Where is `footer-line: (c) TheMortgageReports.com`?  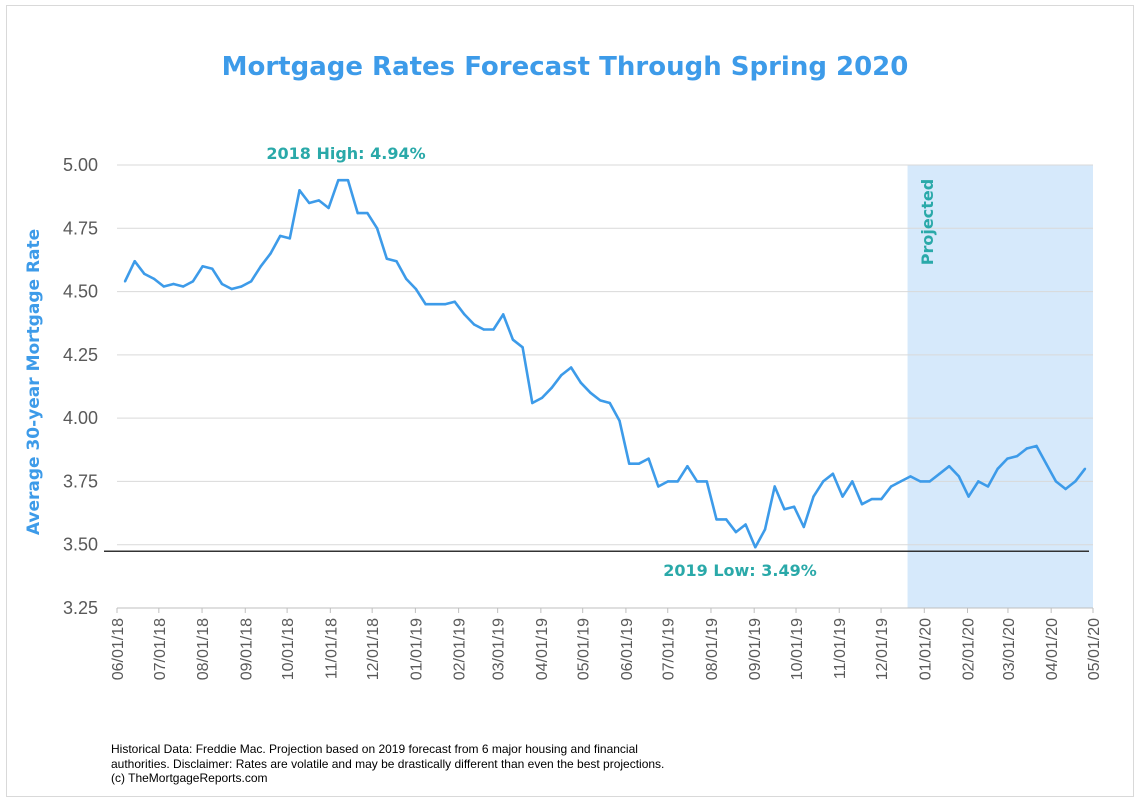
footer-line: (c) TheMortgageReports.com is located at coordinates (189, 778).